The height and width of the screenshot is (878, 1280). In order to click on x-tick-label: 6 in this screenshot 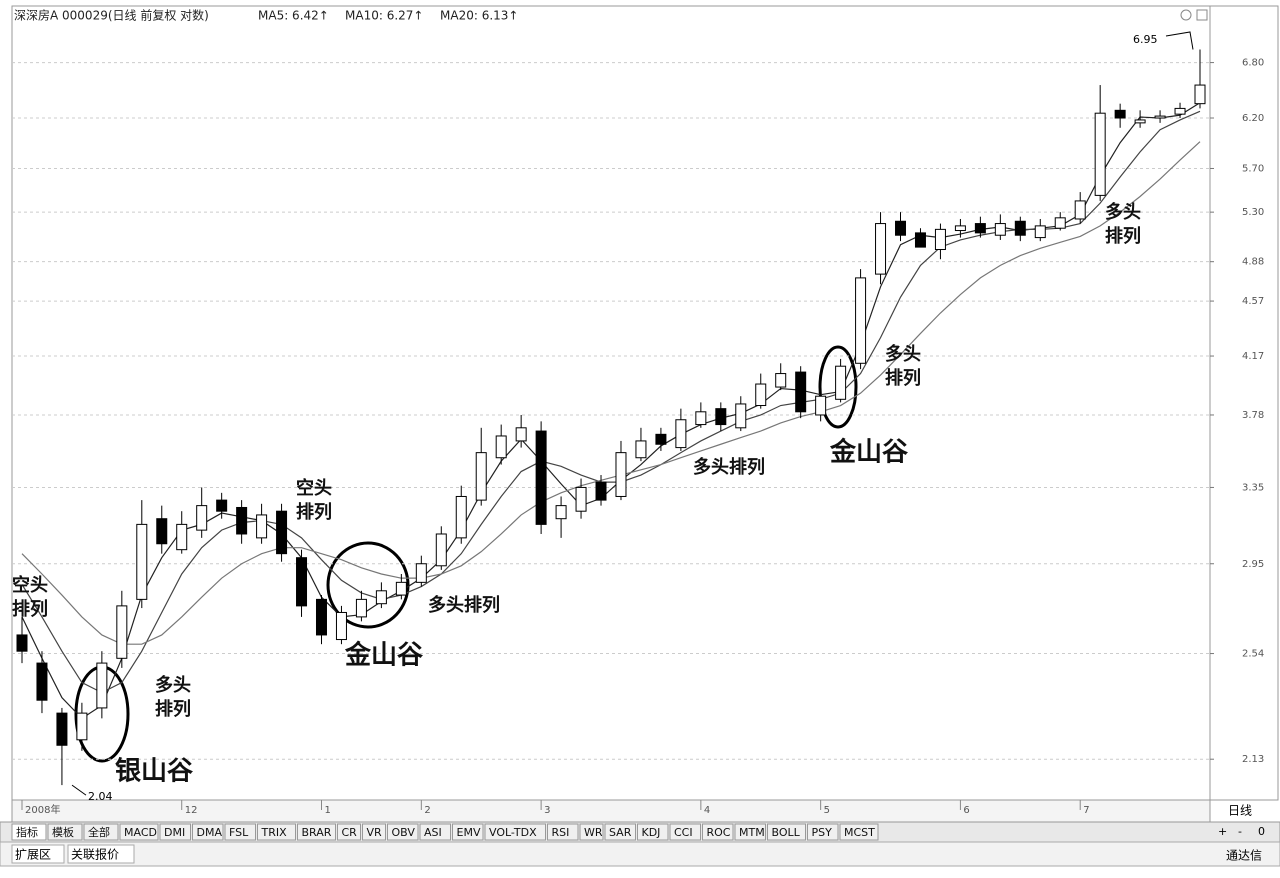, I will do `click(966, 810)`.